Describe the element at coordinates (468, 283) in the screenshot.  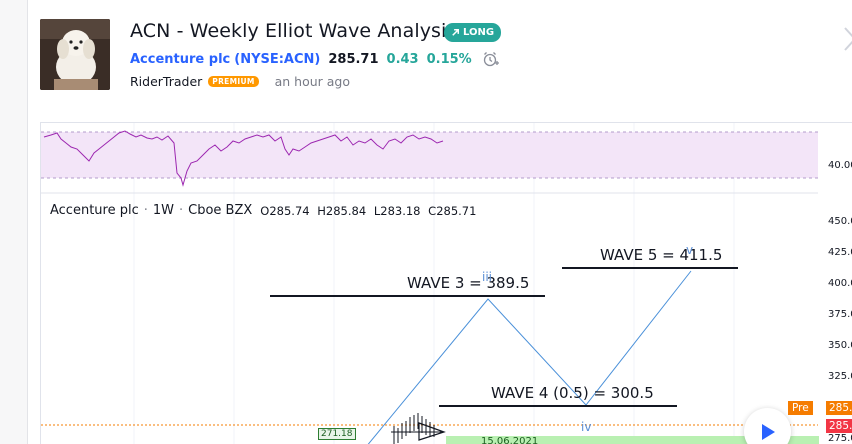
I see `wave-3-label: WAVE 3 = 389.5` at that location.